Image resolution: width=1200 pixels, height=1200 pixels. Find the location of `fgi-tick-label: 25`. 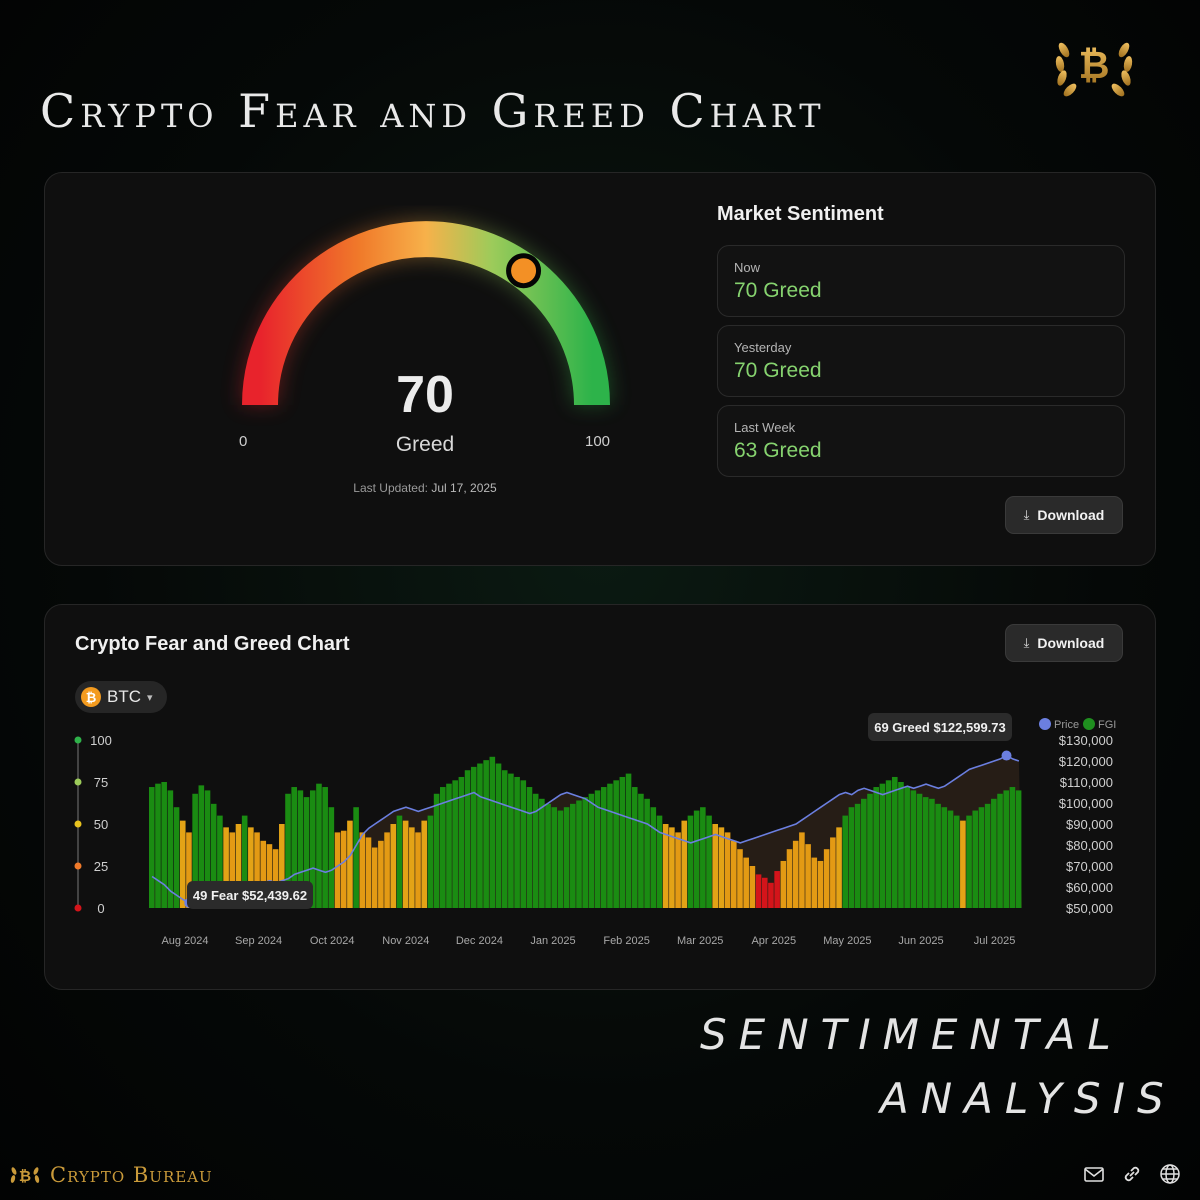

fgi-tick-label: 25 is located at coordinates (101, 866).